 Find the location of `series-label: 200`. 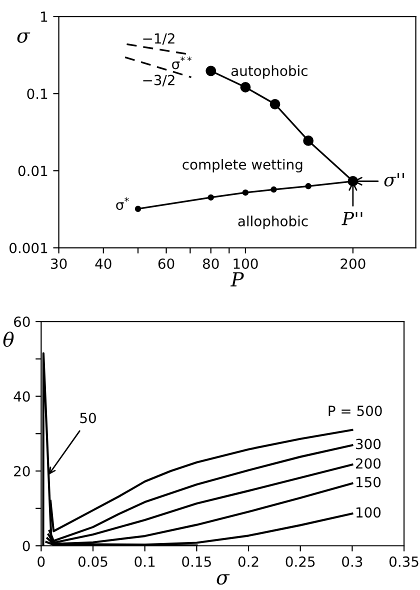

series-label: 200 is located at coordinates (368, 463).